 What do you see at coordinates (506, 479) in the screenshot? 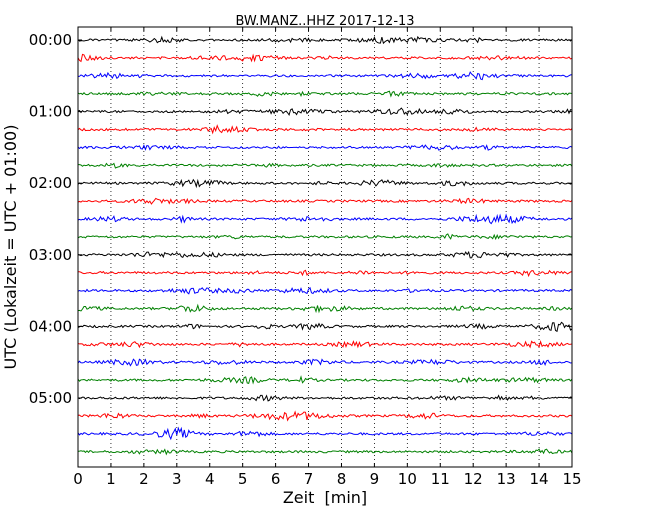
I see `x-tick-label: 13` at bounding box center [506, 479].